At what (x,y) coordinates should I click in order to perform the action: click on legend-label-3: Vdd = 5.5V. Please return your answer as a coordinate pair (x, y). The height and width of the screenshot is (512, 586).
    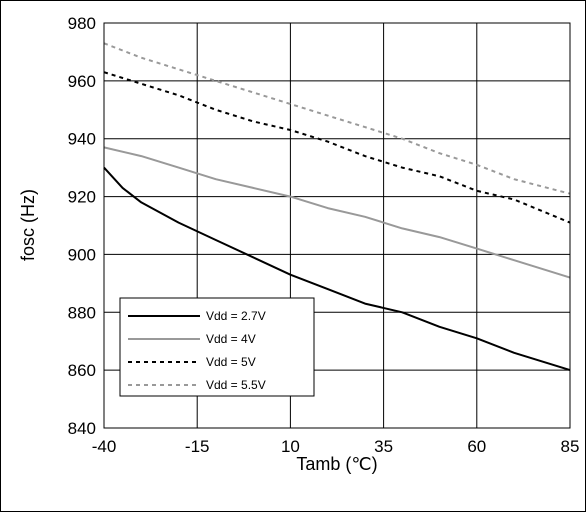
    Looking at the image, I should click on (236, 385).